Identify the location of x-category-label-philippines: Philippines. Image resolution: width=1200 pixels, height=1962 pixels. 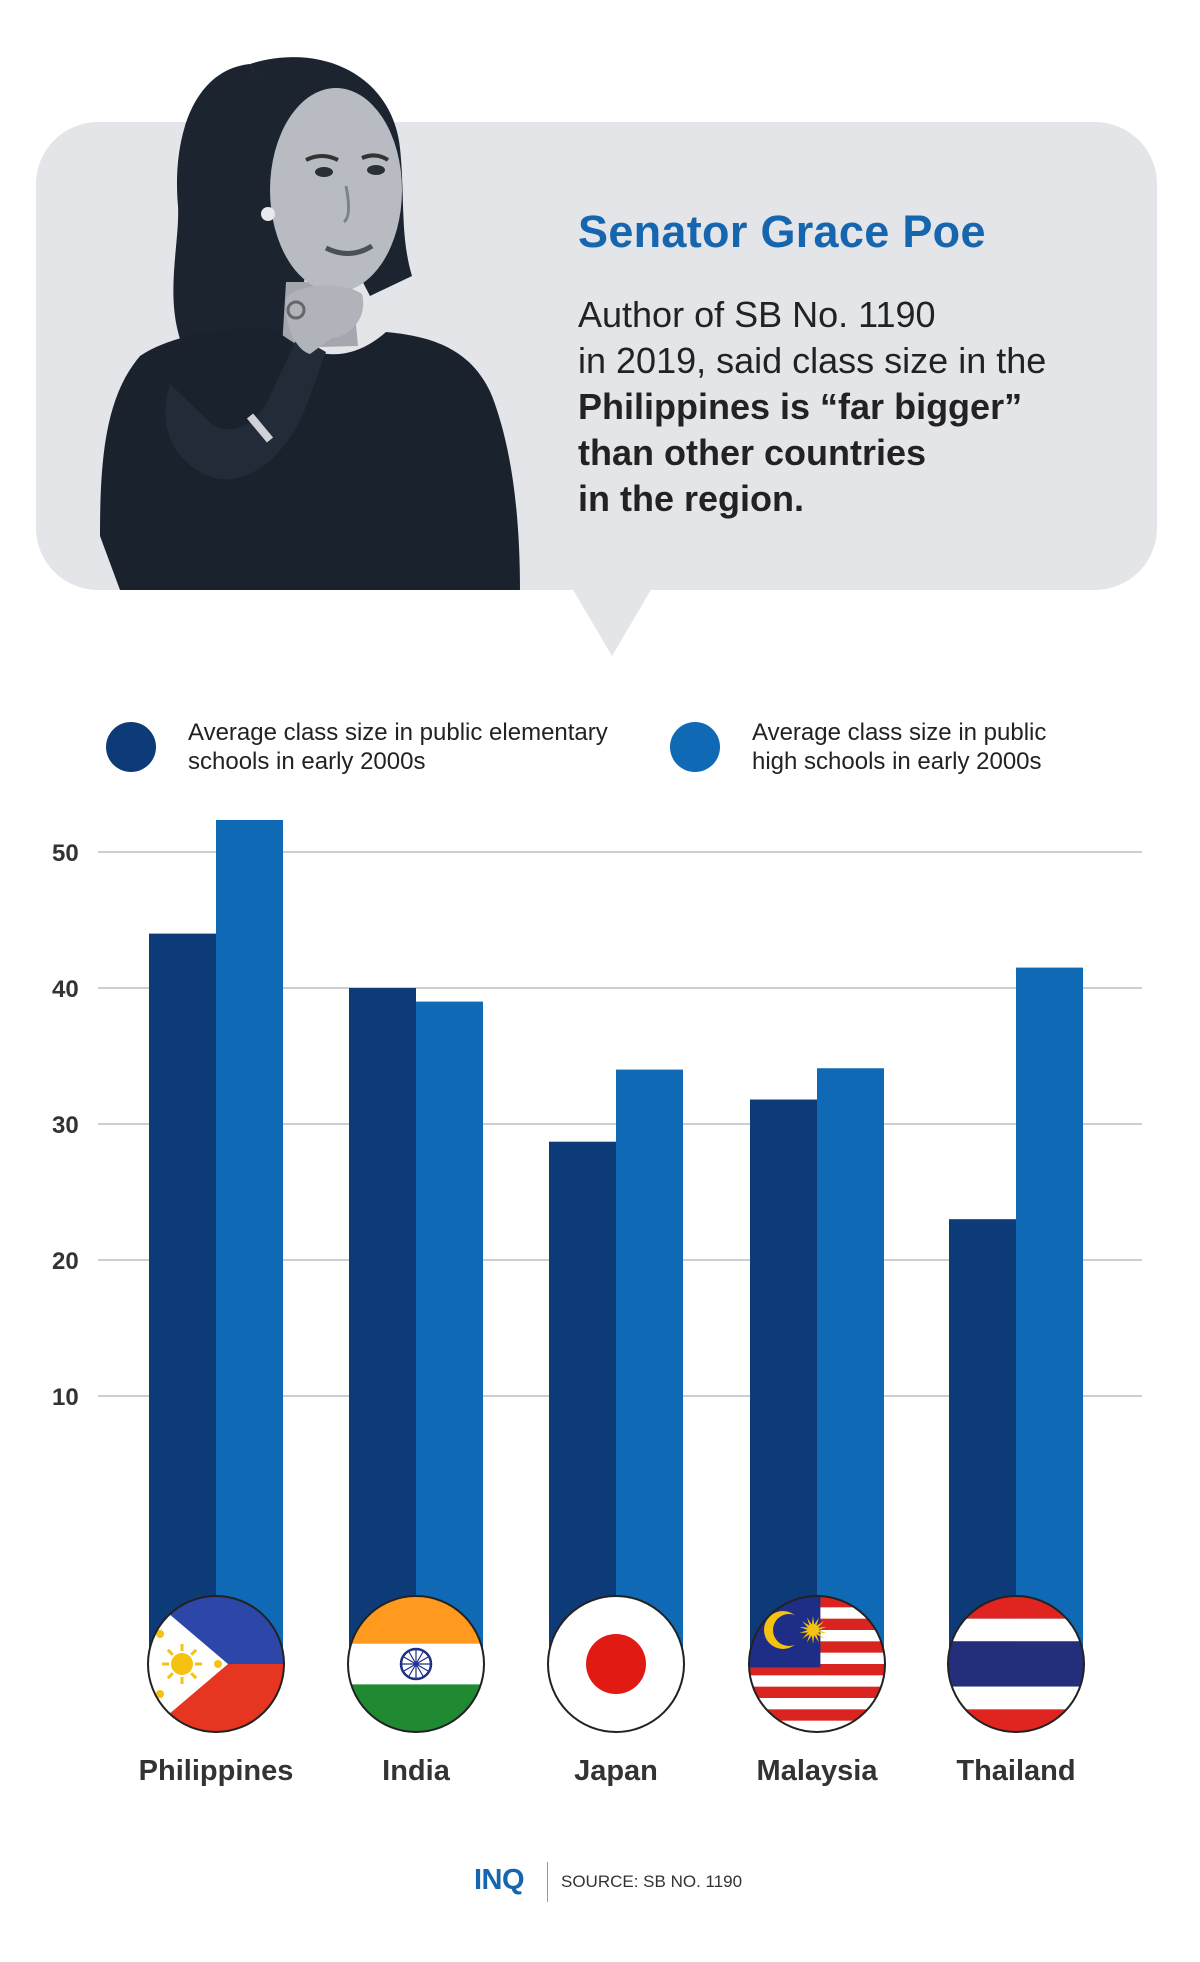
(216, 1771).